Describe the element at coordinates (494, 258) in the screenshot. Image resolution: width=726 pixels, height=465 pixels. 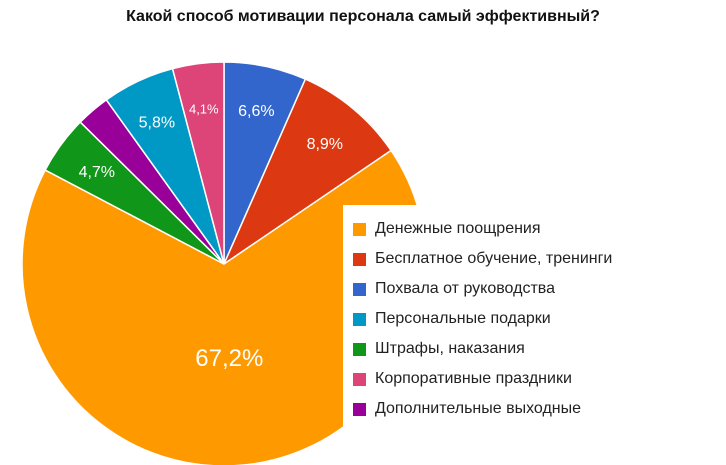
I see `legend-label: Бесплатное обучение, тренинги` at that location.